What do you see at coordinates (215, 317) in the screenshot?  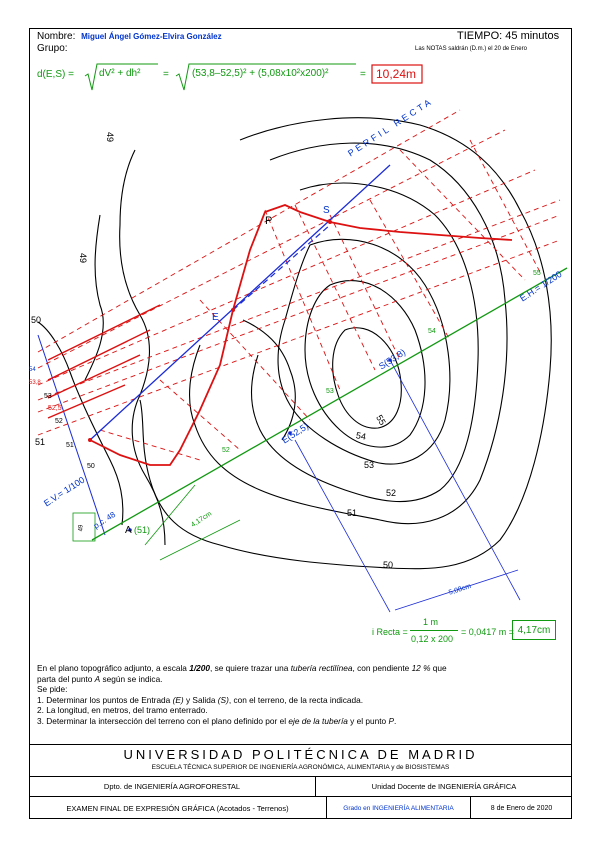 I see `point-e-label: E` at bounding box center [215, 317].